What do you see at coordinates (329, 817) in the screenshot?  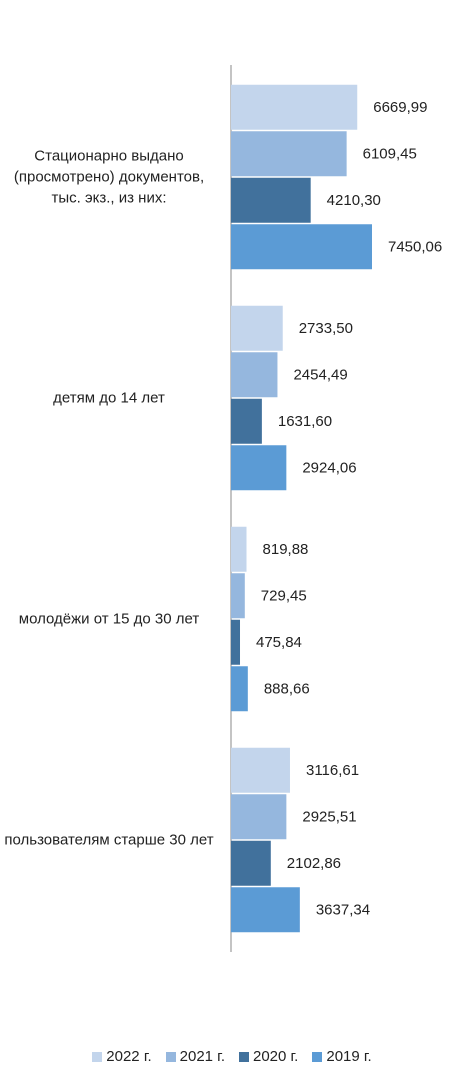 I see `value-label: 2925,51` at bounding box center [329, 817].